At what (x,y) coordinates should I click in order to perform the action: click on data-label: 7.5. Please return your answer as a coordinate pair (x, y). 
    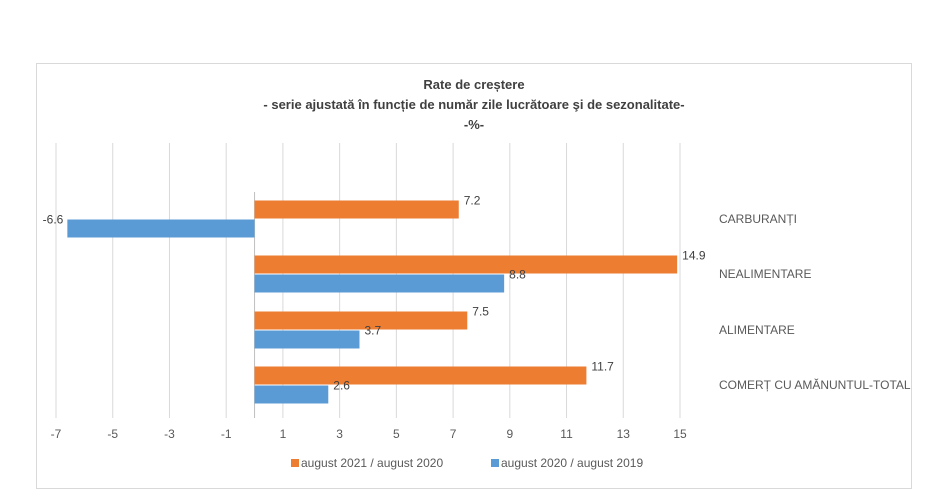
    Looking at the image, I should click on (480, 312).